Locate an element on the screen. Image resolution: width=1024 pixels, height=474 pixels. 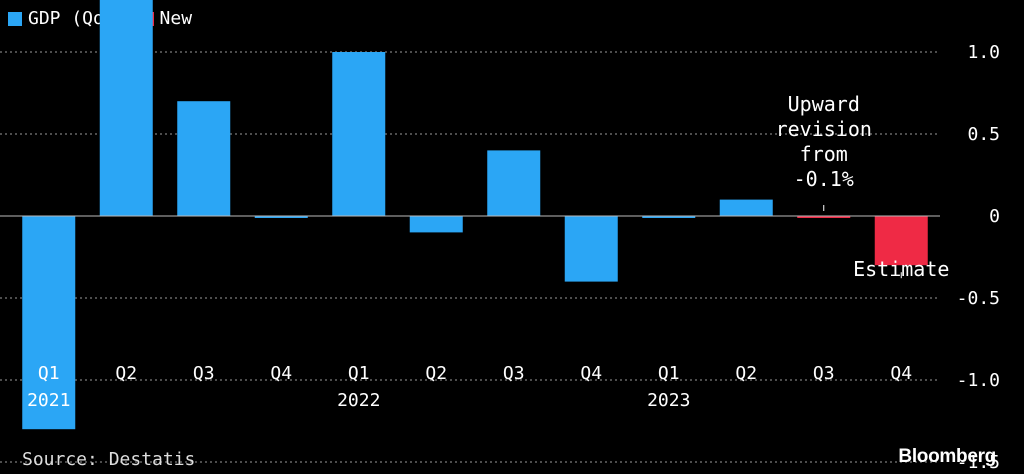
annotation-upward-revision: revision is located at coordinates (824, 129).